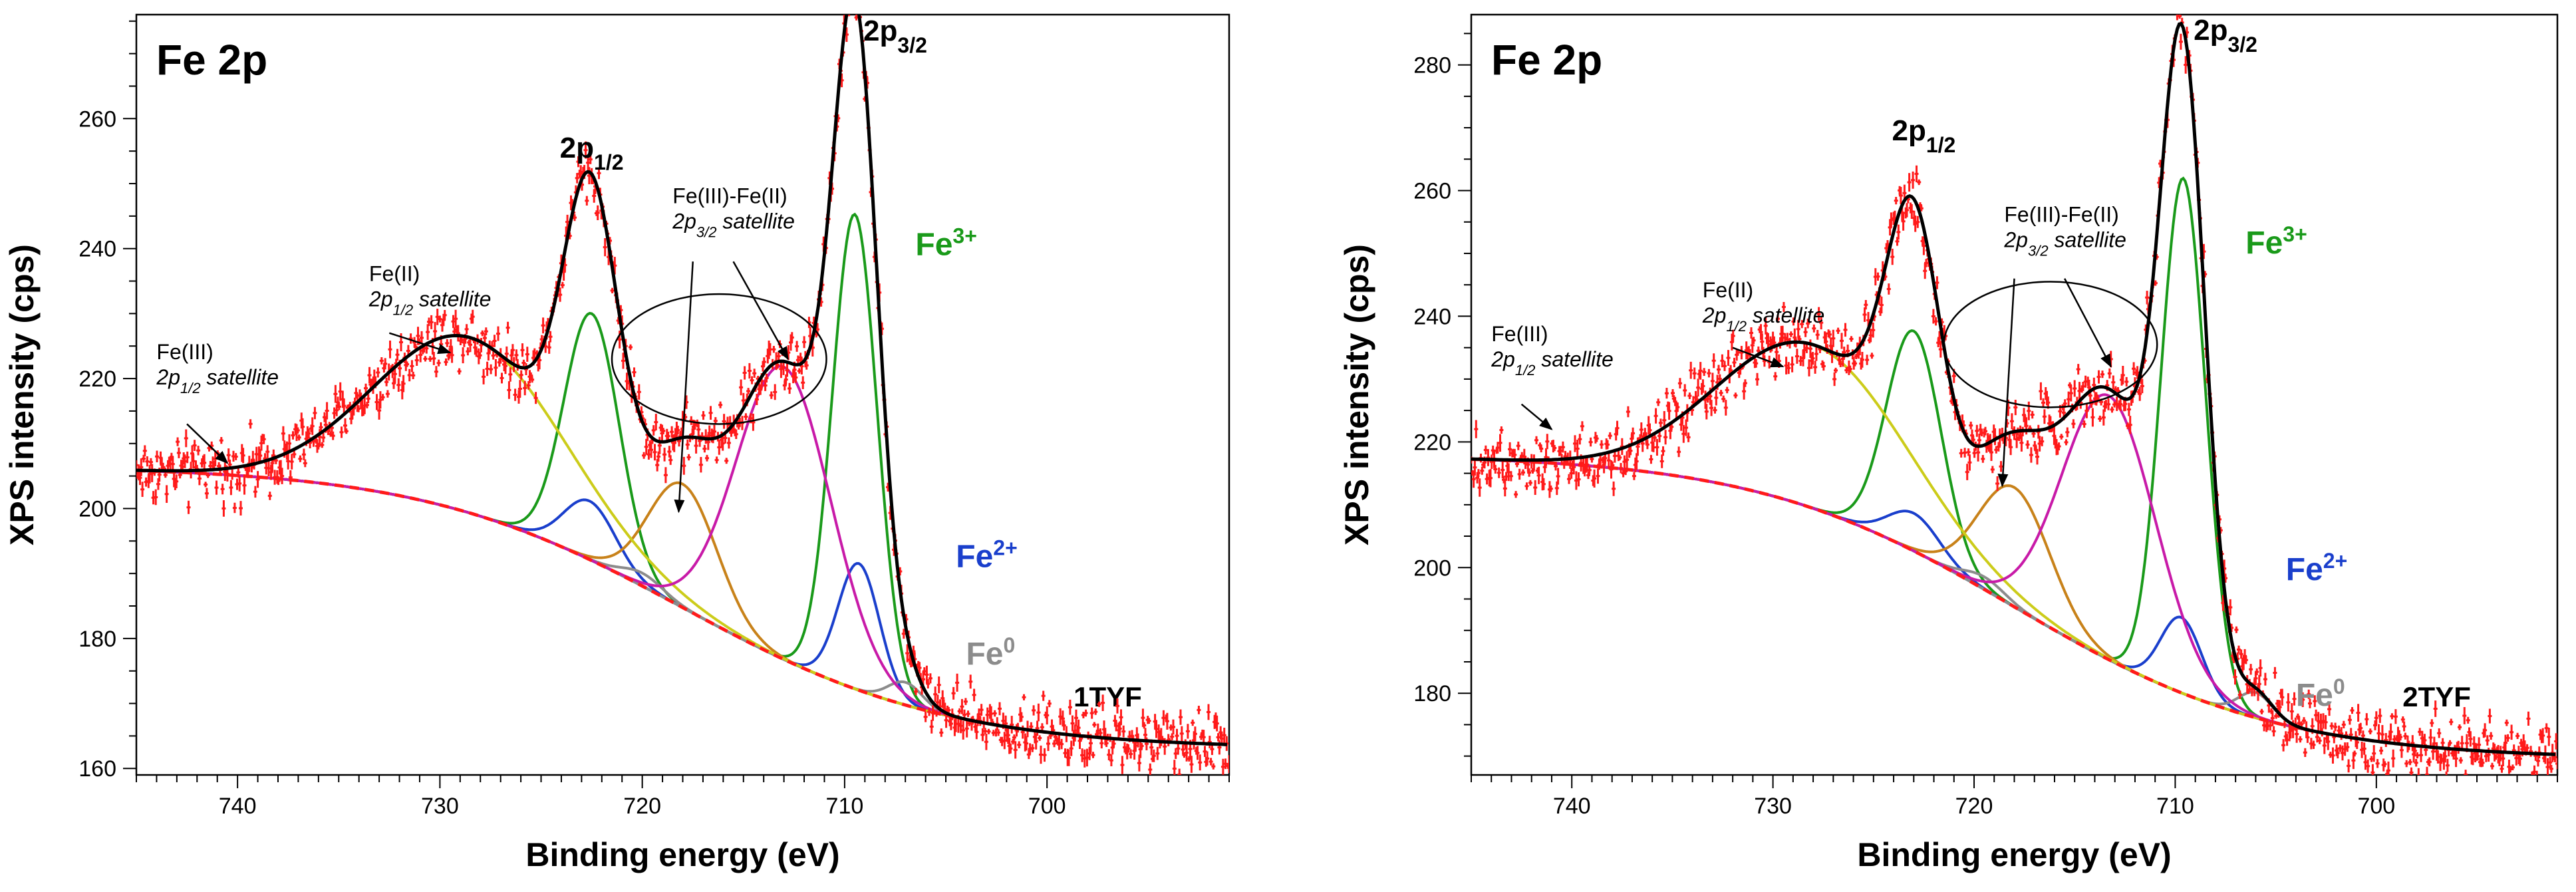  Describe the element at coordinates (2050, 344) in the screenshot. I see `highlight-ellipse` at that location.